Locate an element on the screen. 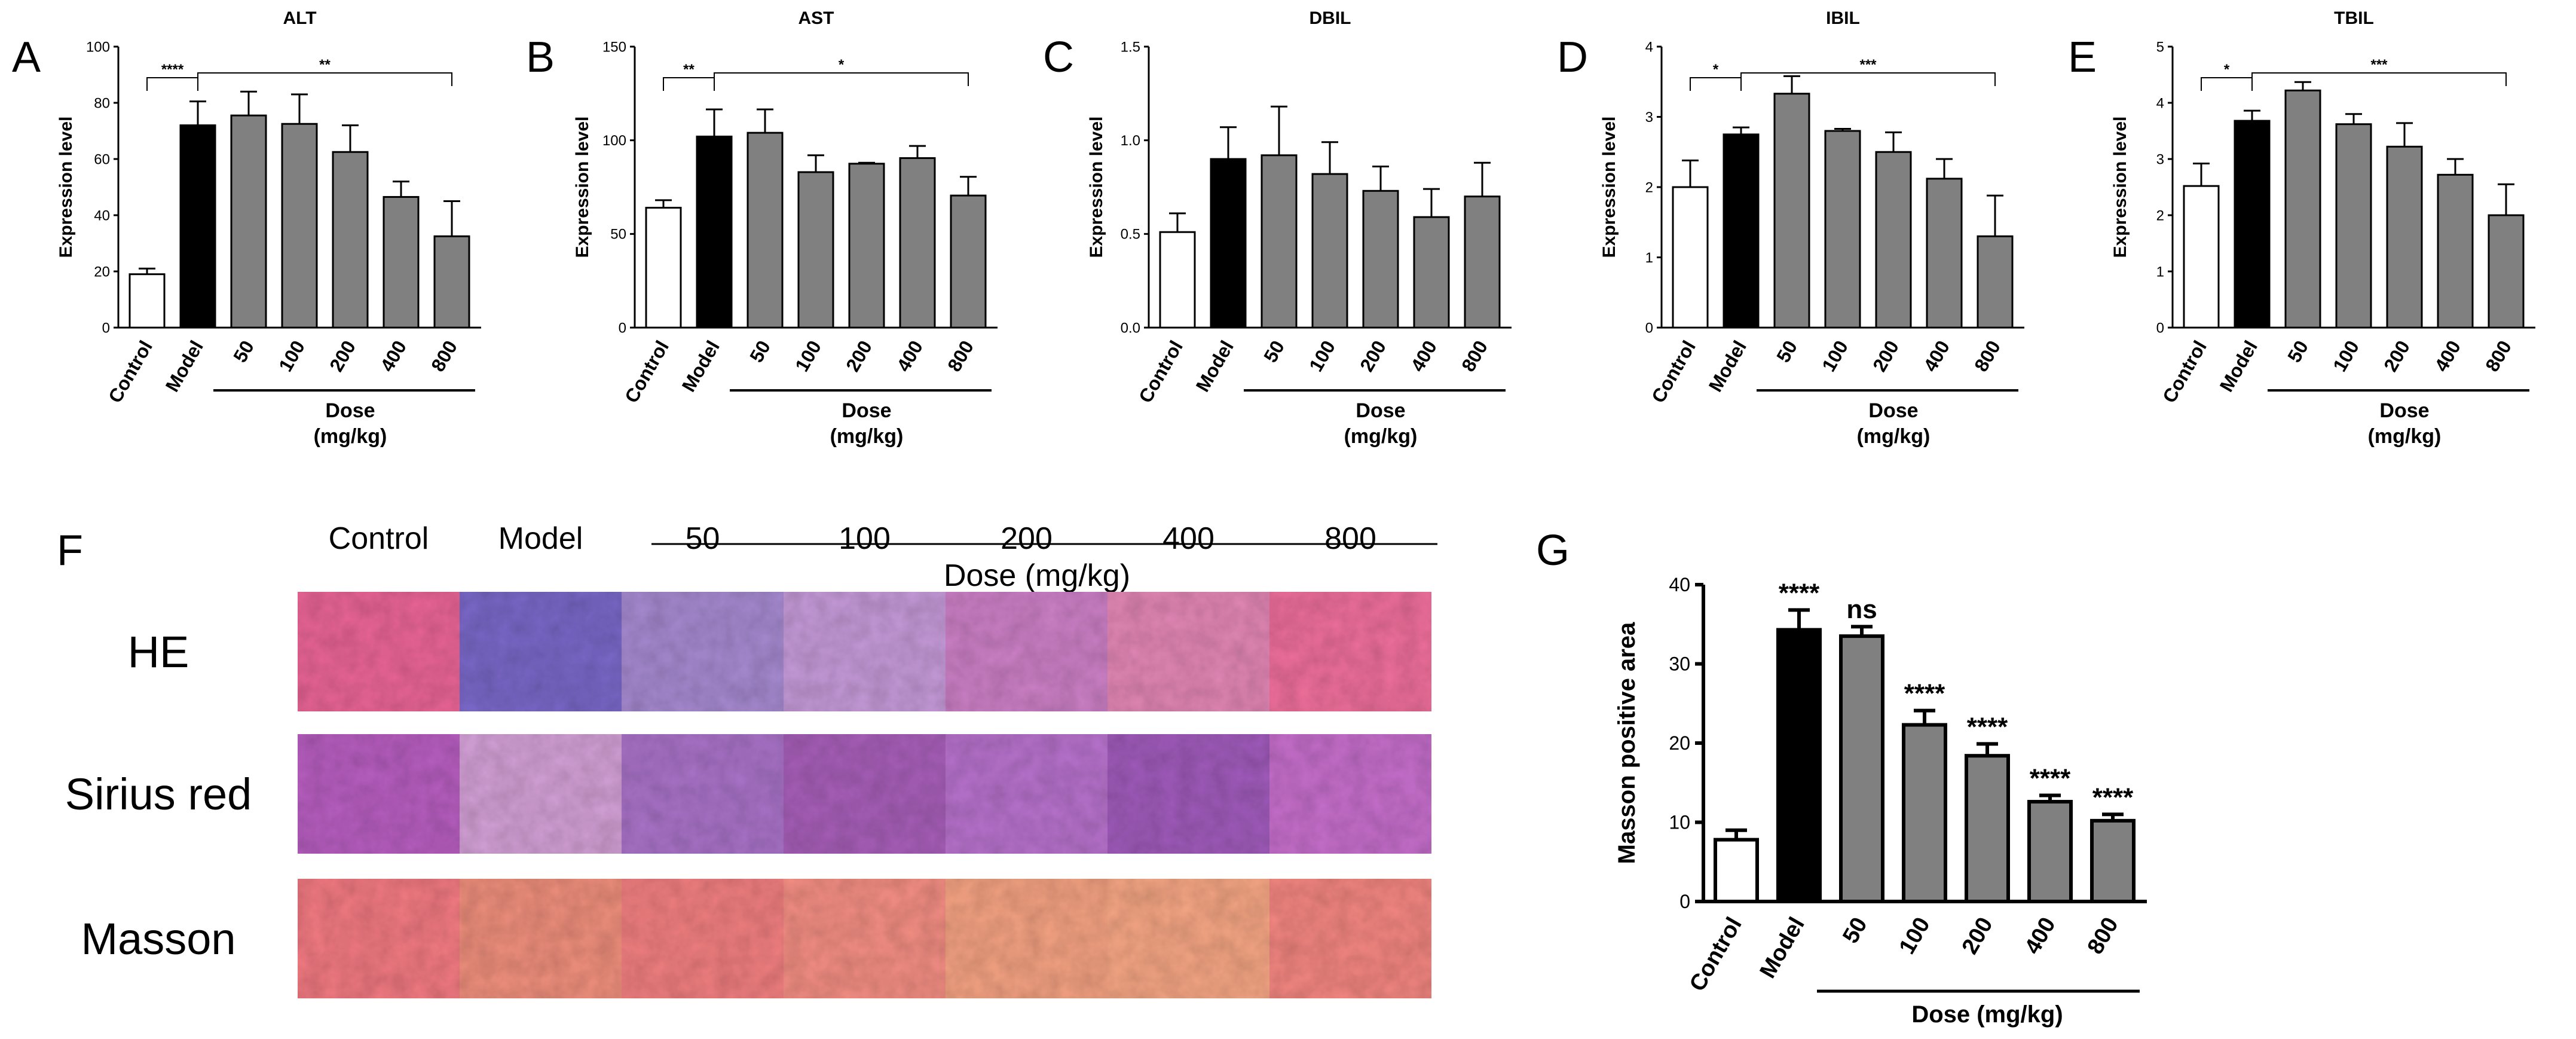 The height and width of the screenshot is (1039, 2576). significance-bracket-alt is located at coordinates (324, 79).